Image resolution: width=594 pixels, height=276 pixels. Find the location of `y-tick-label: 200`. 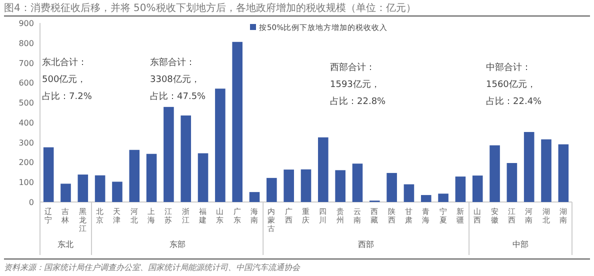

y-tick-label: 200 is located at coordinates (26, 163).